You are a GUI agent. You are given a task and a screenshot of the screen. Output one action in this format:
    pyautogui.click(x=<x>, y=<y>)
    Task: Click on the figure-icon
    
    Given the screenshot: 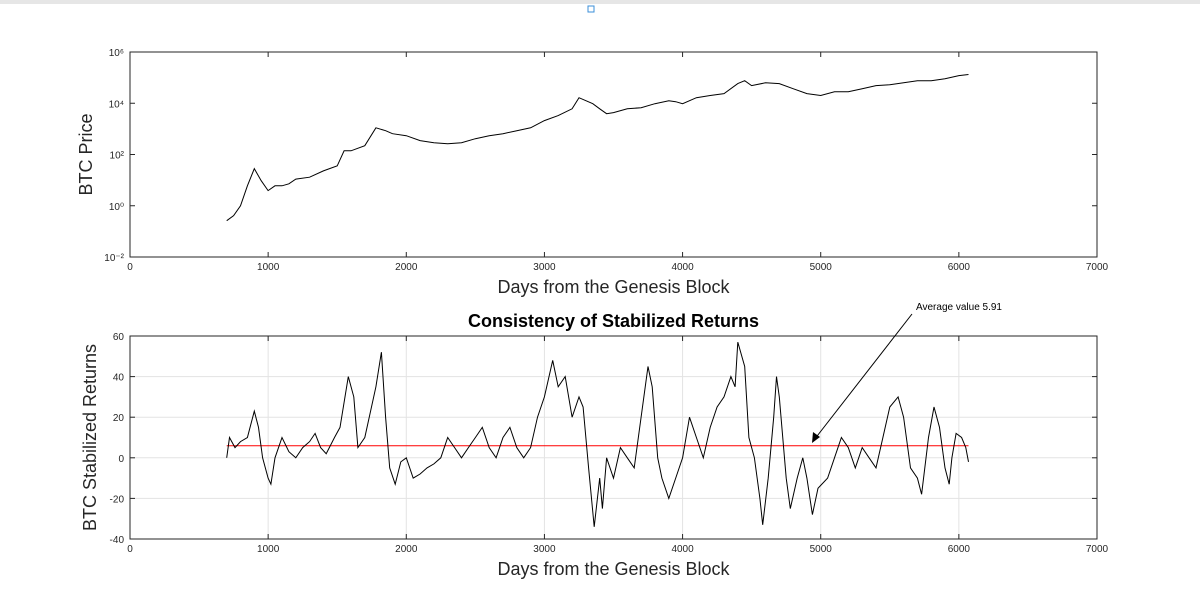 What is the action you would take?
    pyautogui.click(x=591, y=9)
    